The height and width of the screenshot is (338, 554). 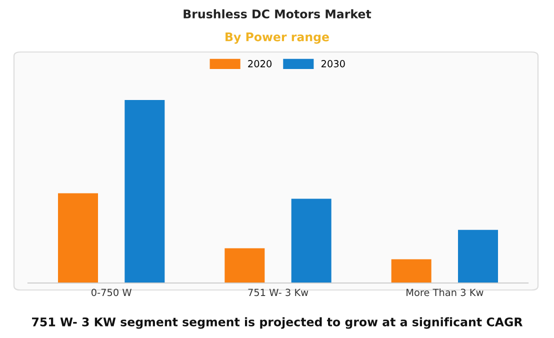 I want to click on chart-title: Brushless DC Motors Market, so click(x=278, y=13).